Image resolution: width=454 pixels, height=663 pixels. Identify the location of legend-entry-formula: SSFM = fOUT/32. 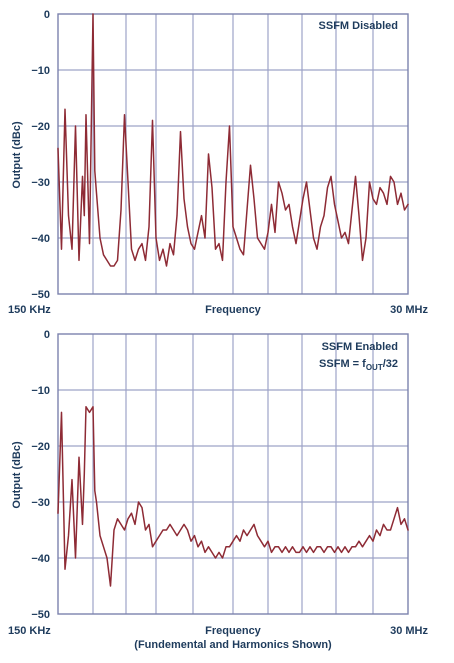
(358, 365).